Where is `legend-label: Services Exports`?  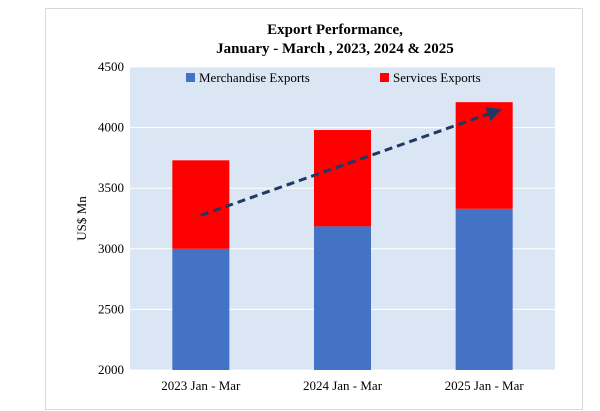
legend-label: Services Exports is located at coordinates (437, 77).